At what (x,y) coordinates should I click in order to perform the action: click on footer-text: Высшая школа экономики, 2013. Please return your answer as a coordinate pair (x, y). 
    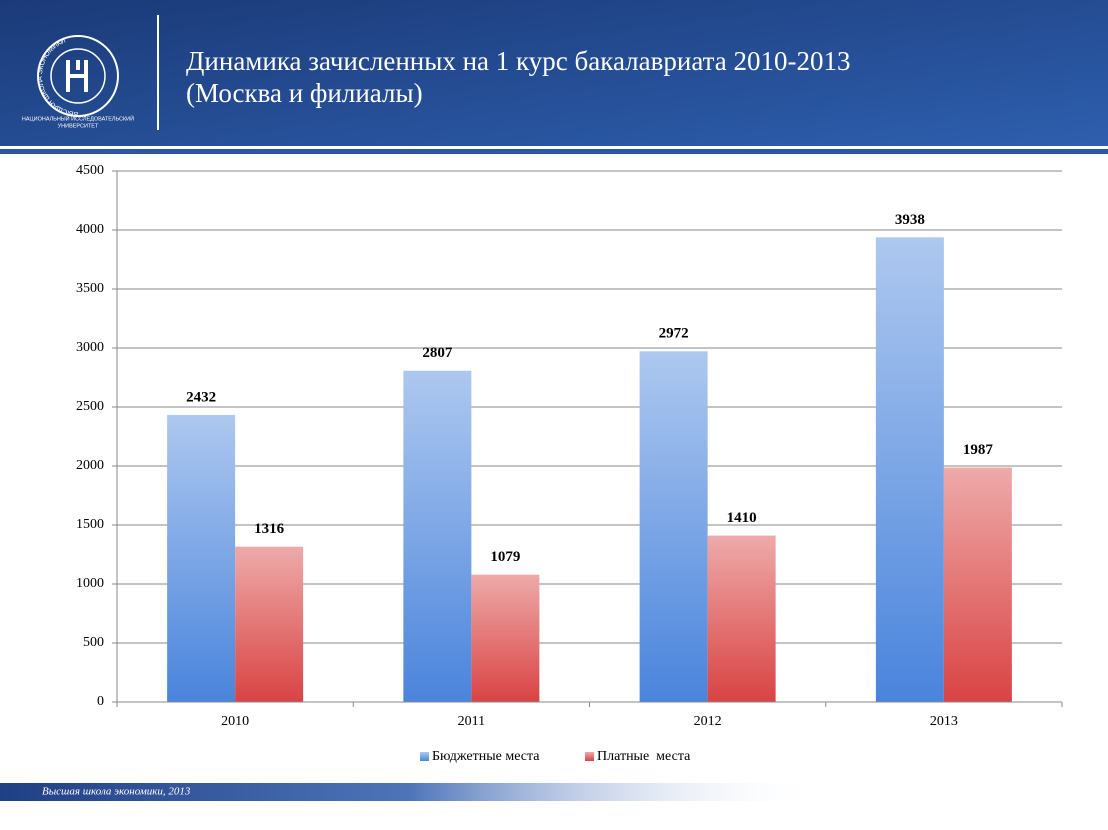
    Looking at the image, I should click on (116, 792).